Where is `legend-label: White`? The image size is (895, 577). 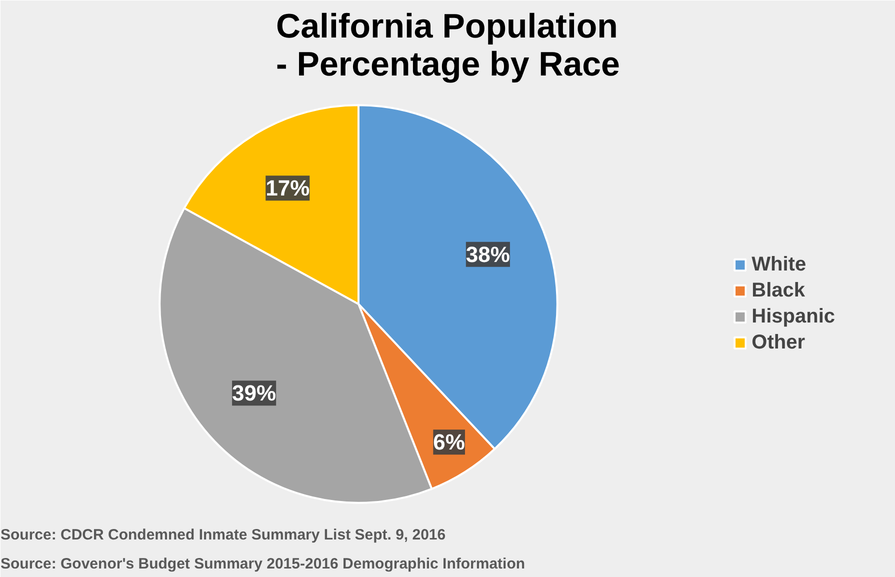 legend-label: White is located at coordinates (779, 264).